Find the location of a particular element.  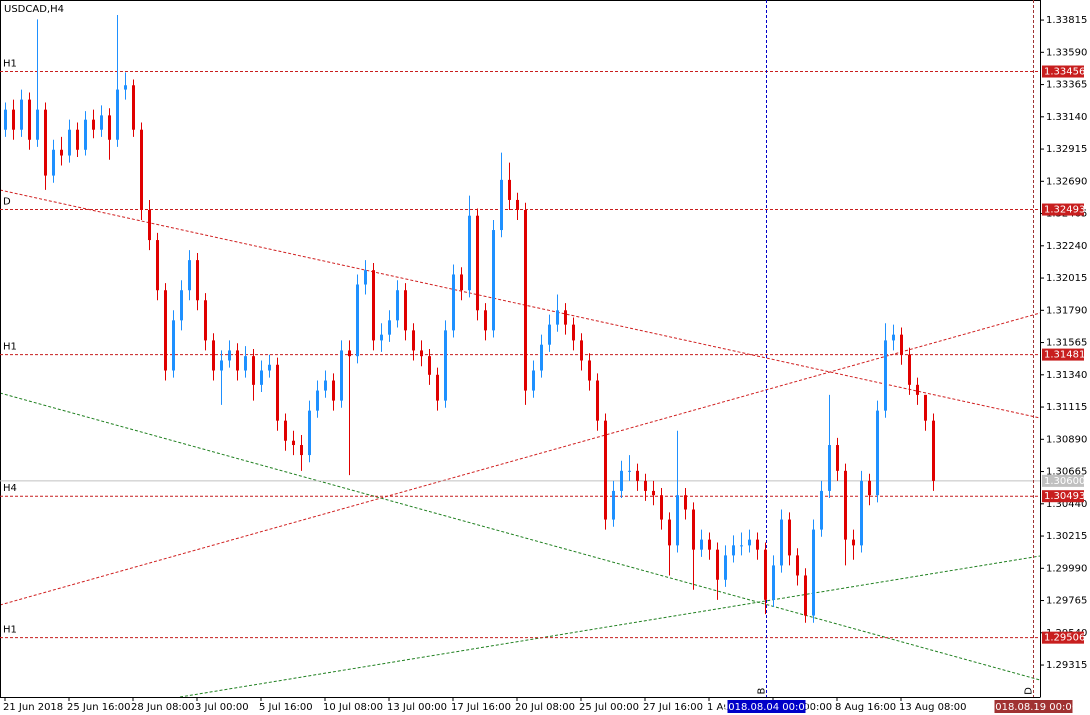

x-tick-label: 25 Jul 00:00 is located at coordinates (609, 707).